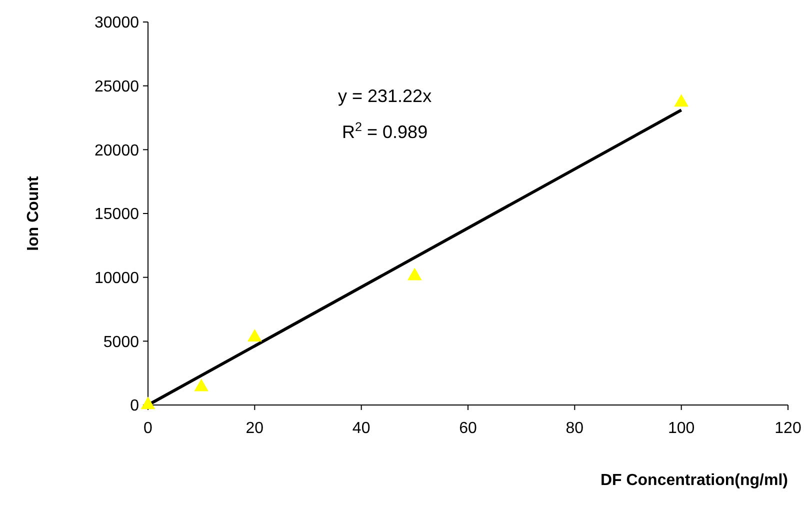 This screenshot has height=522, width=811. I want to click on x-tick-label: 40, so click(361, 428).